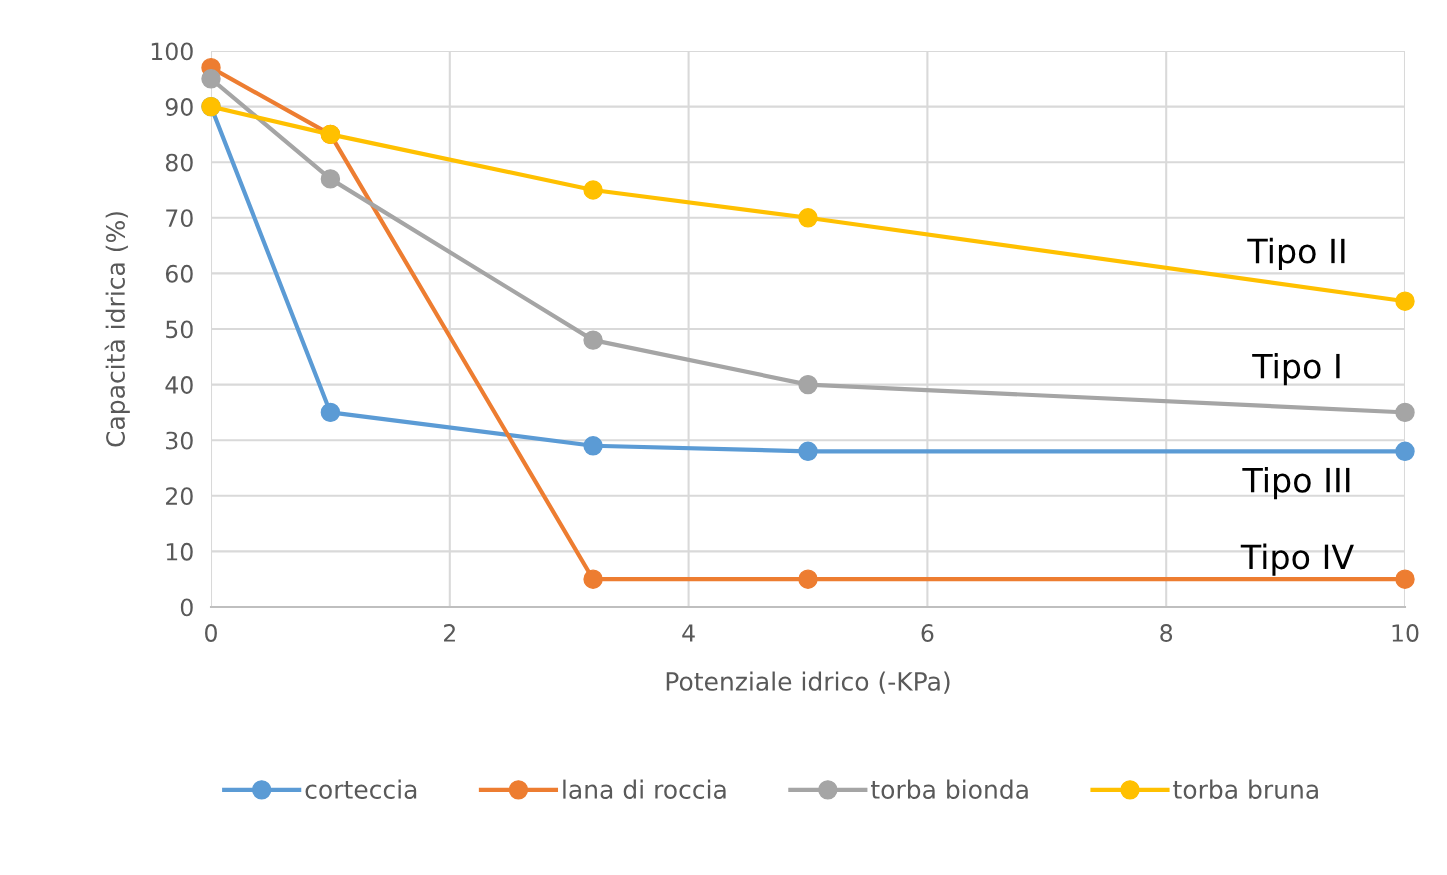  I want to click on x-tick-label: 6, so click(927, 633).